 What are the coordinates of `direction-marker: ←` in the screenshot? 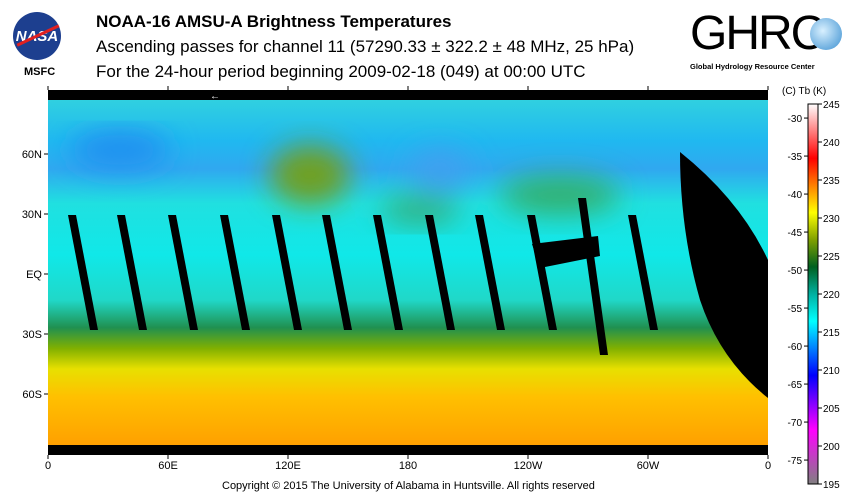 It's located at (215, 96).